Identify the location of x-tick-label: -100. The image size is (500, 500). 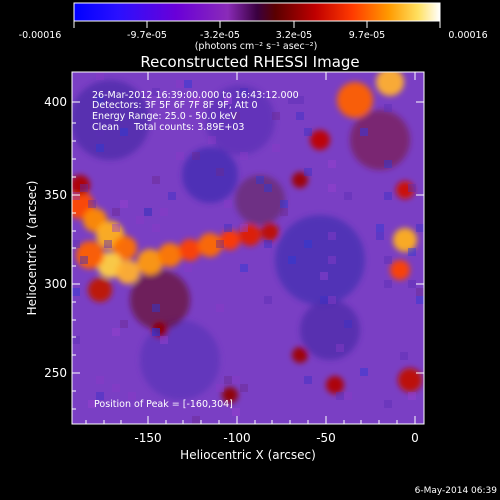
(236, 438).